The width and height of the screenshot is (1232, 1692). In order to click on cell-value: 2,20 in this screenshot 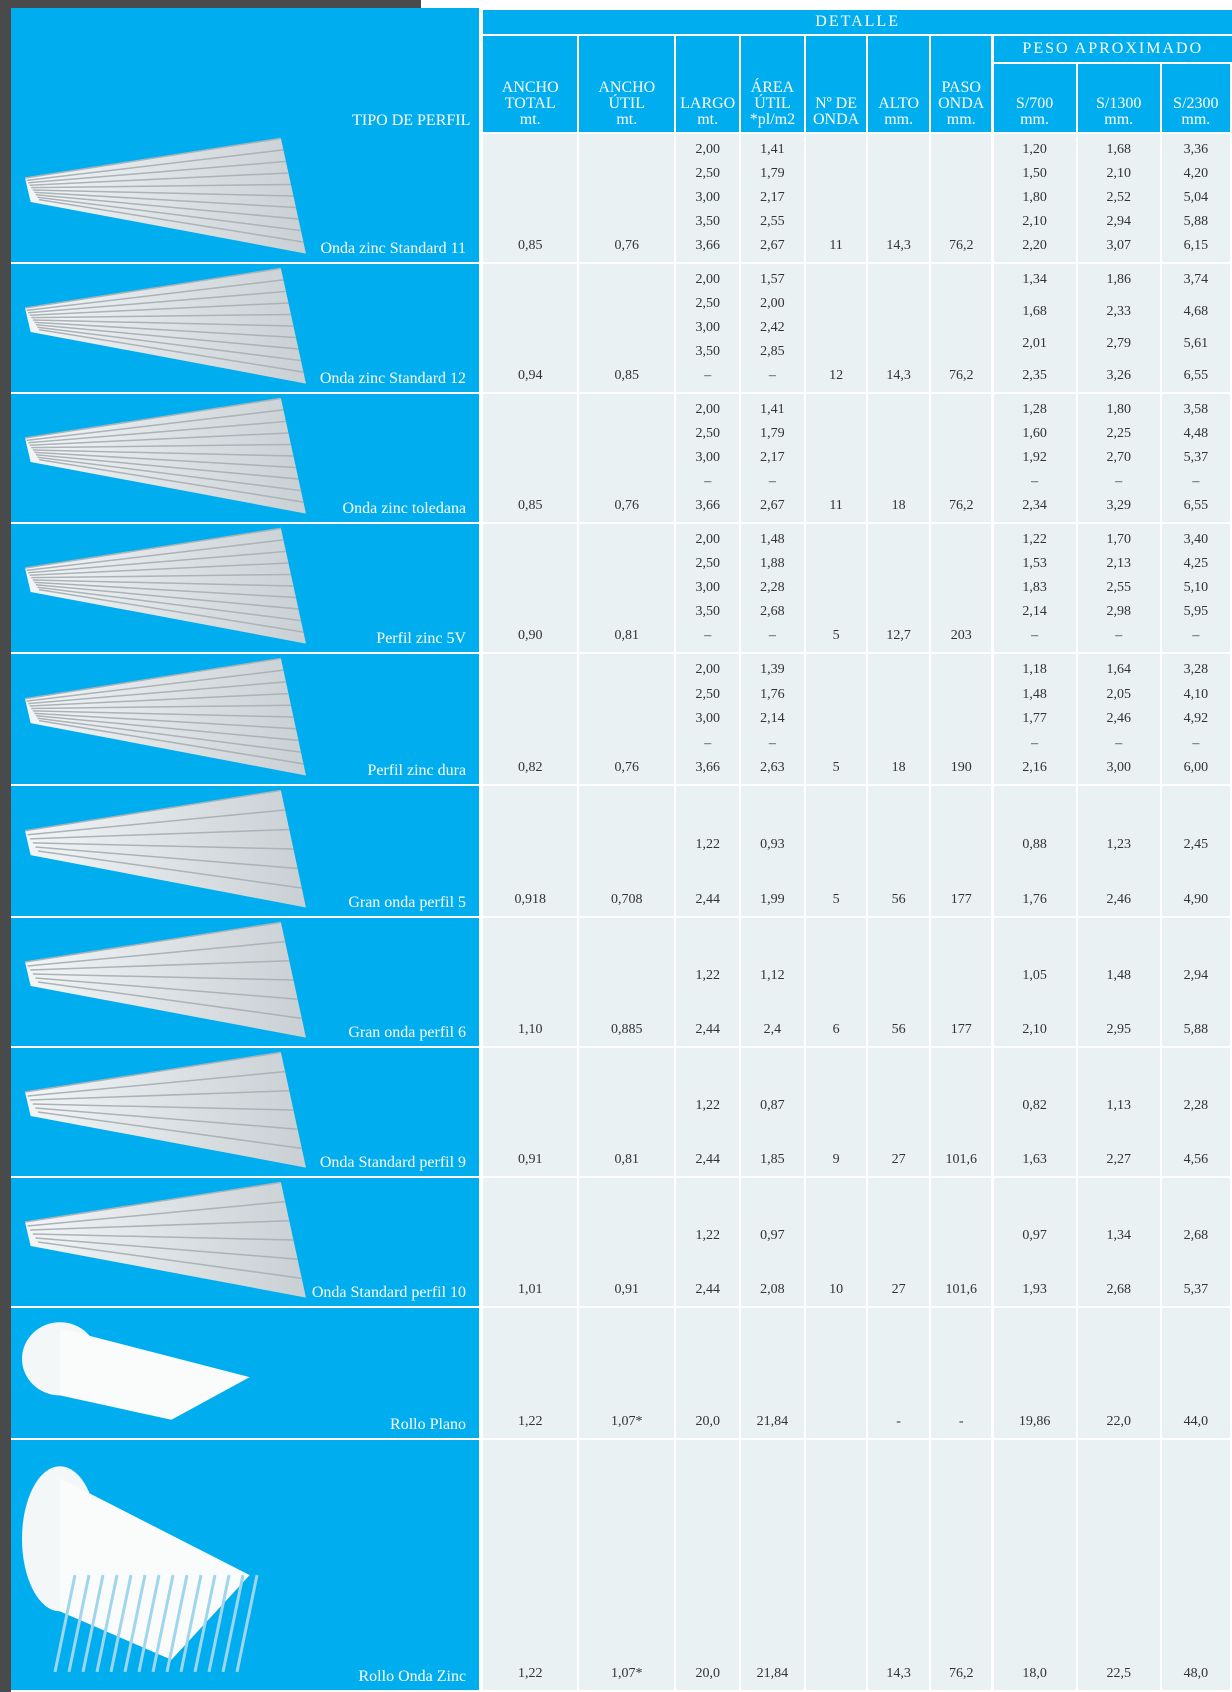, I will do `click(1034, 245)`.